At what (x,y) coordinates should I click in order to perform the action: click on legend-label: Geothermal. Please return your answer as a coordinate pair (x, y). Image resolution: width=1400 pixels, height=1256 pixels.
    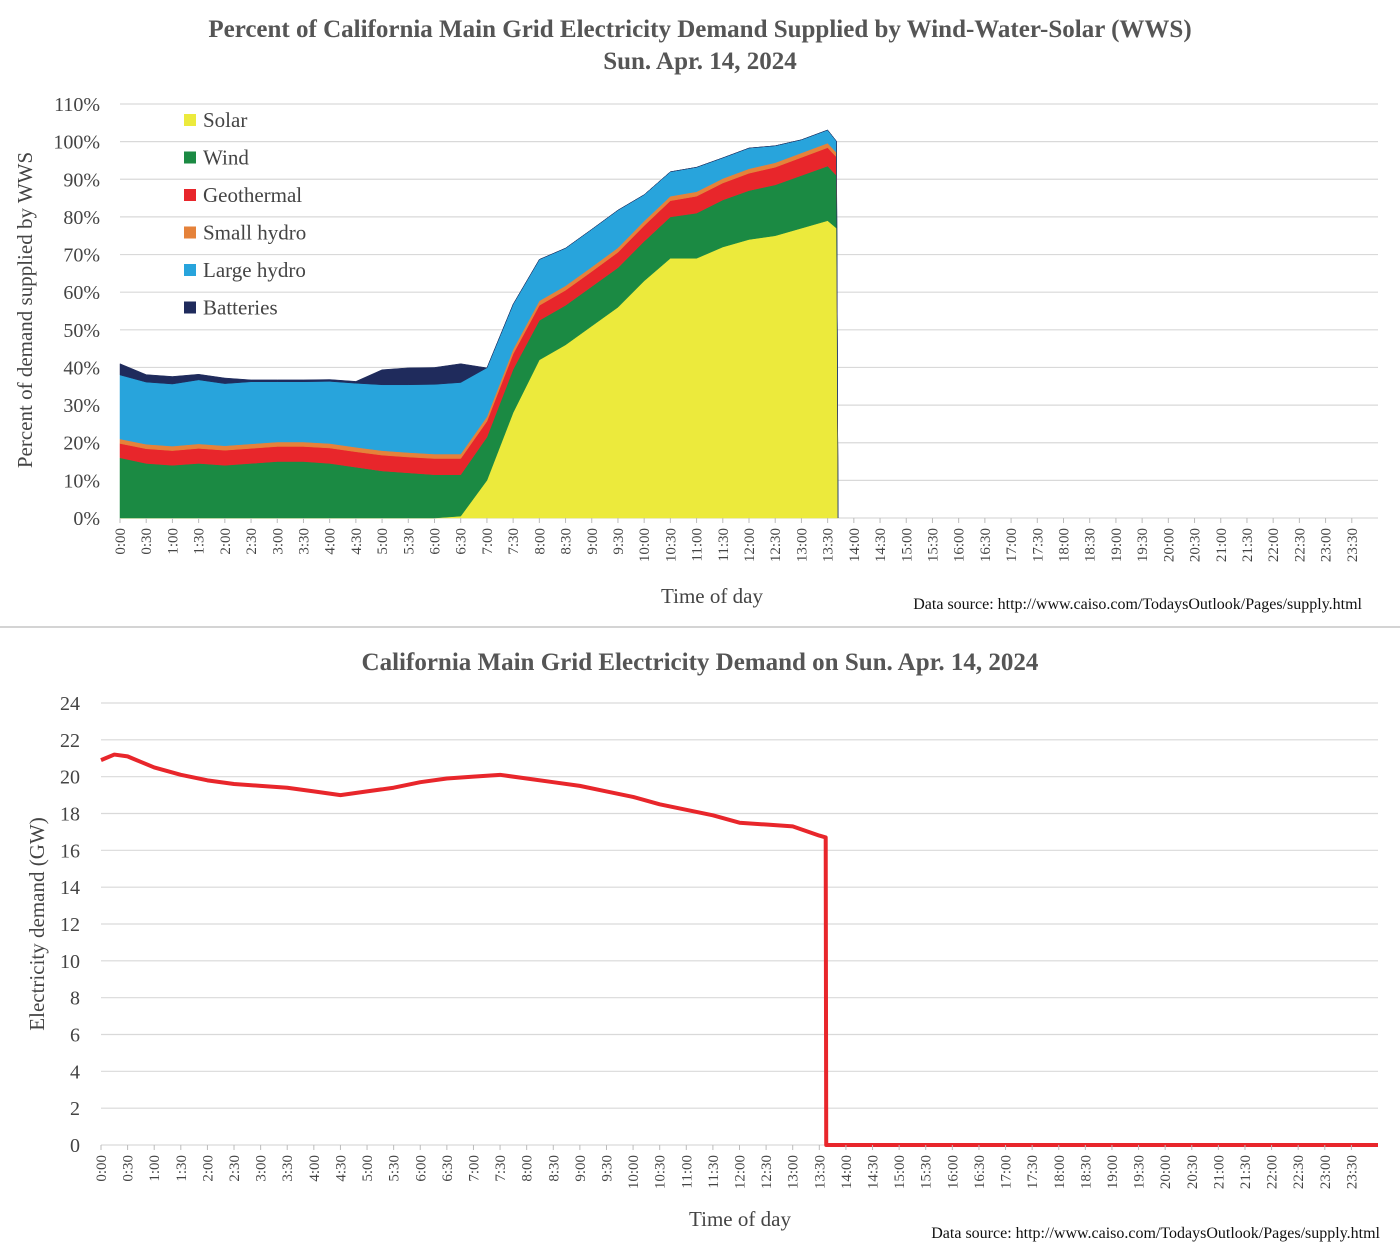
    Looking at the image, I should click on (252, 195).